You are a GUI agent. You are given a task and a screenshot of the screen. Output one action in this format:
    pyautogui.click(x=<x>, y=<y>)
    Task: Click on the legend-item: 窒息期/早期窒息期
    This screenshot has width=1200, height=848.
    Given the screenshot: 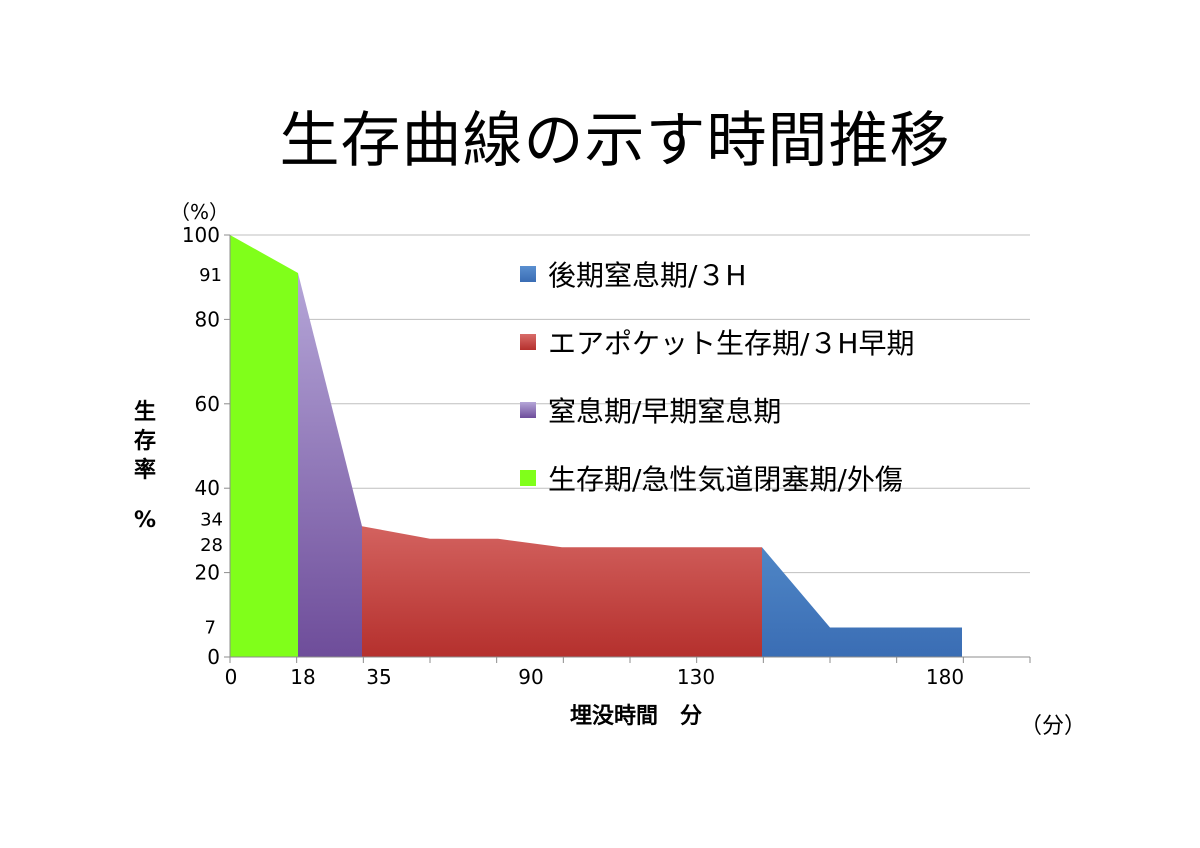 What is the action you would take?
    pyautogui.click(x=717, y=410)
    